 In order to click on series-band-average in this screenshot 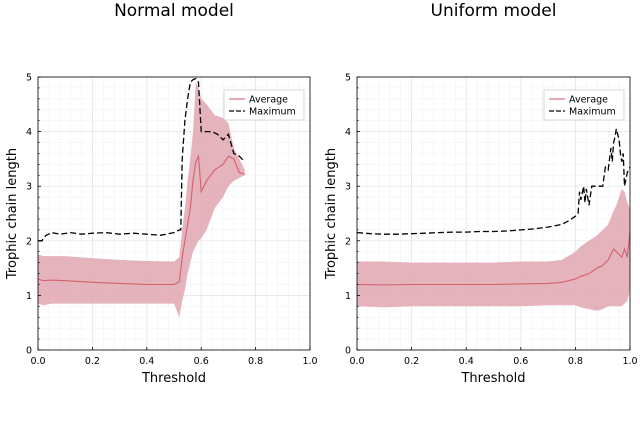, I will do `click(493, 249)`.